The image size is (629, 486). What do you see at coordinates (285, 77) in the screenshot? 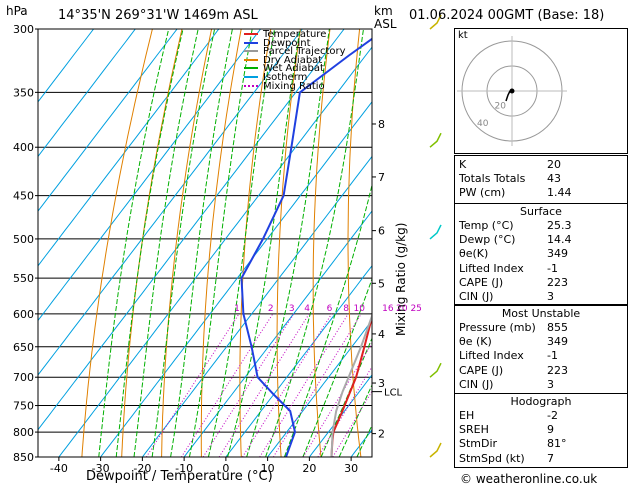
I see `legend-label: Isotherm` at bounding box center [285, 77].